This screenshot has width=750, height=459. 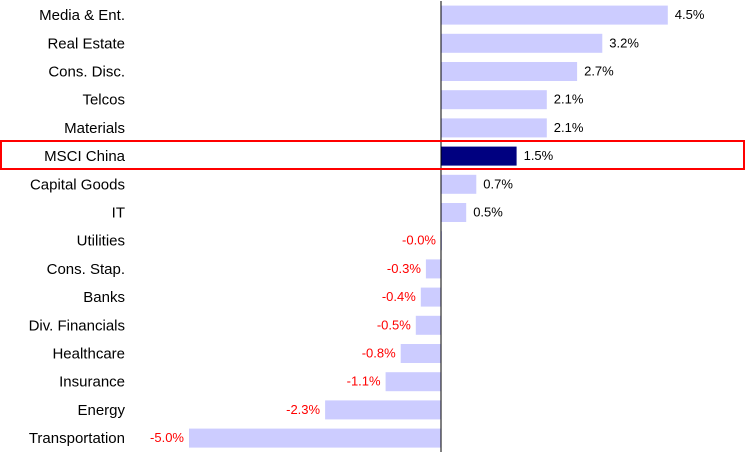 I want to click on value-label: -2.3%, so click(x=303, y=409).